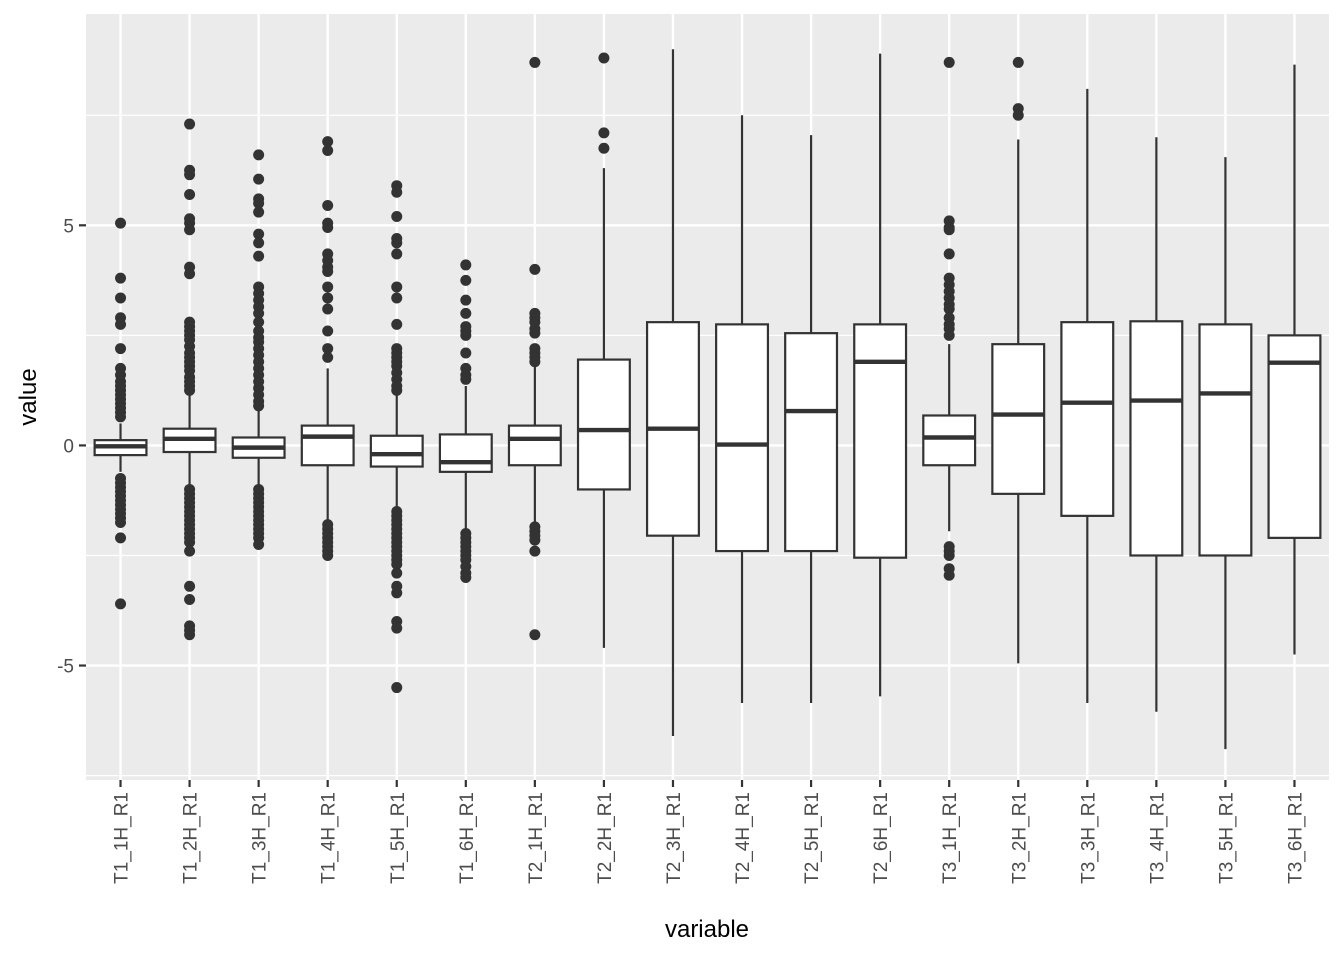 This screenshot has width=1344, height=960. What do you see at coordinates (1295, 838) in the screenshot?
I see `x-tick-label: T3_6H_R1` at bounding box center [1295, 838].